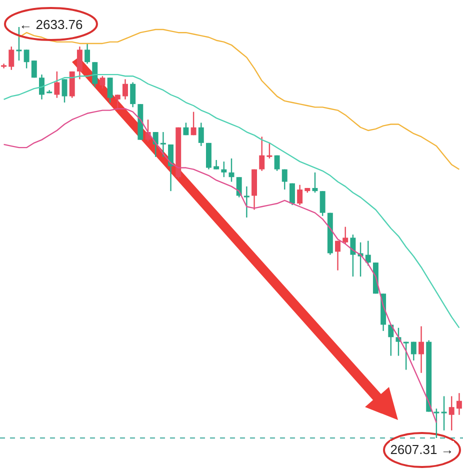 This screenshot has height=474, width=463. I want to click on annotation: ← 2633.76, so click(51, 24).